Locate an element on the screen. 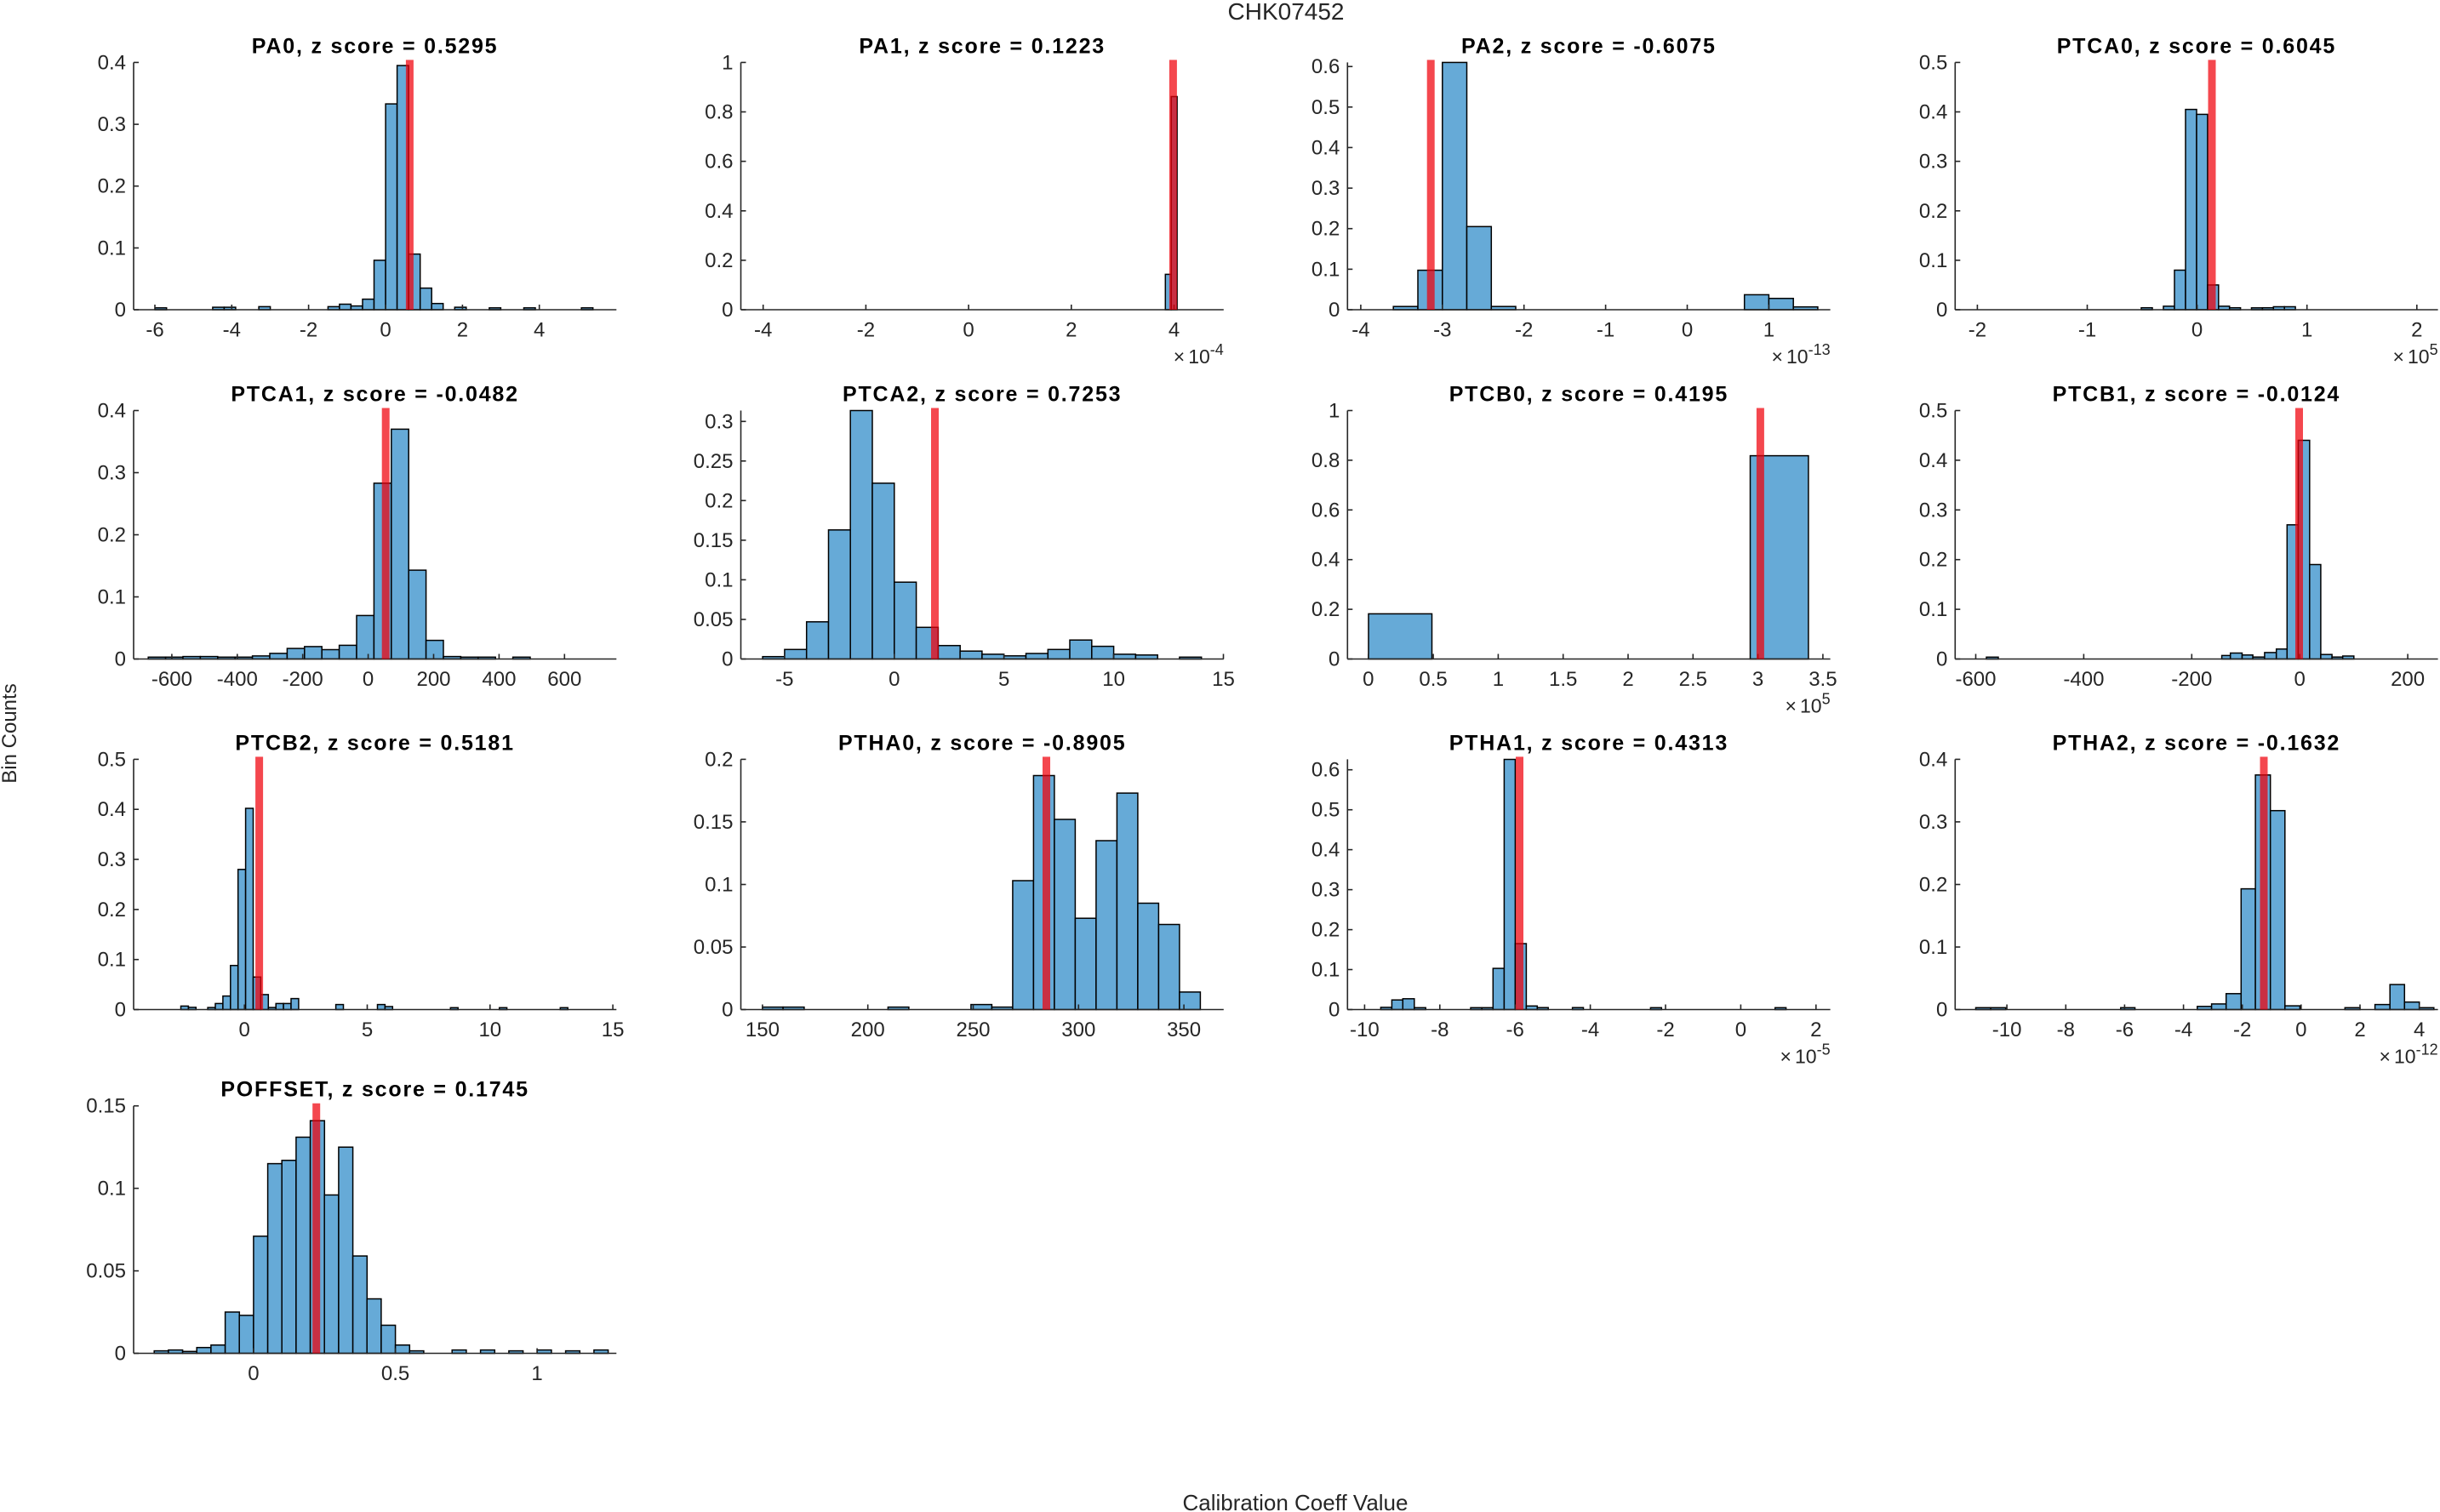 The height and width of the screenshot is (1512, 2440). svg-text: PTHA1, z score = 0.4313 is located at coordinates (1589, 743).